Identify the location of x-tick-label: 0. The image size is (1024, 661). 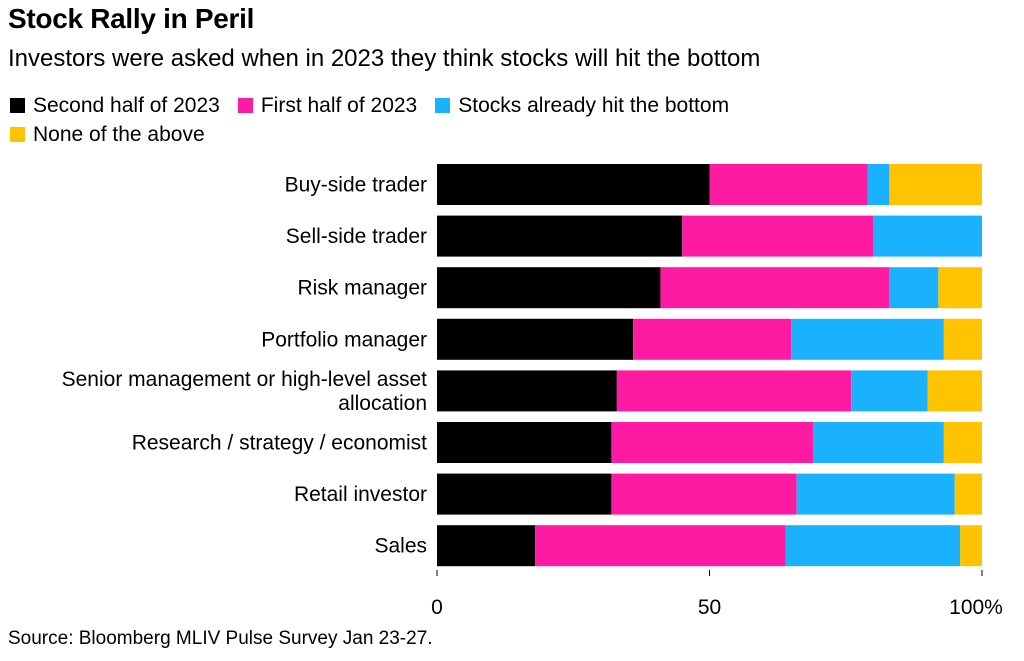
(437, 607).